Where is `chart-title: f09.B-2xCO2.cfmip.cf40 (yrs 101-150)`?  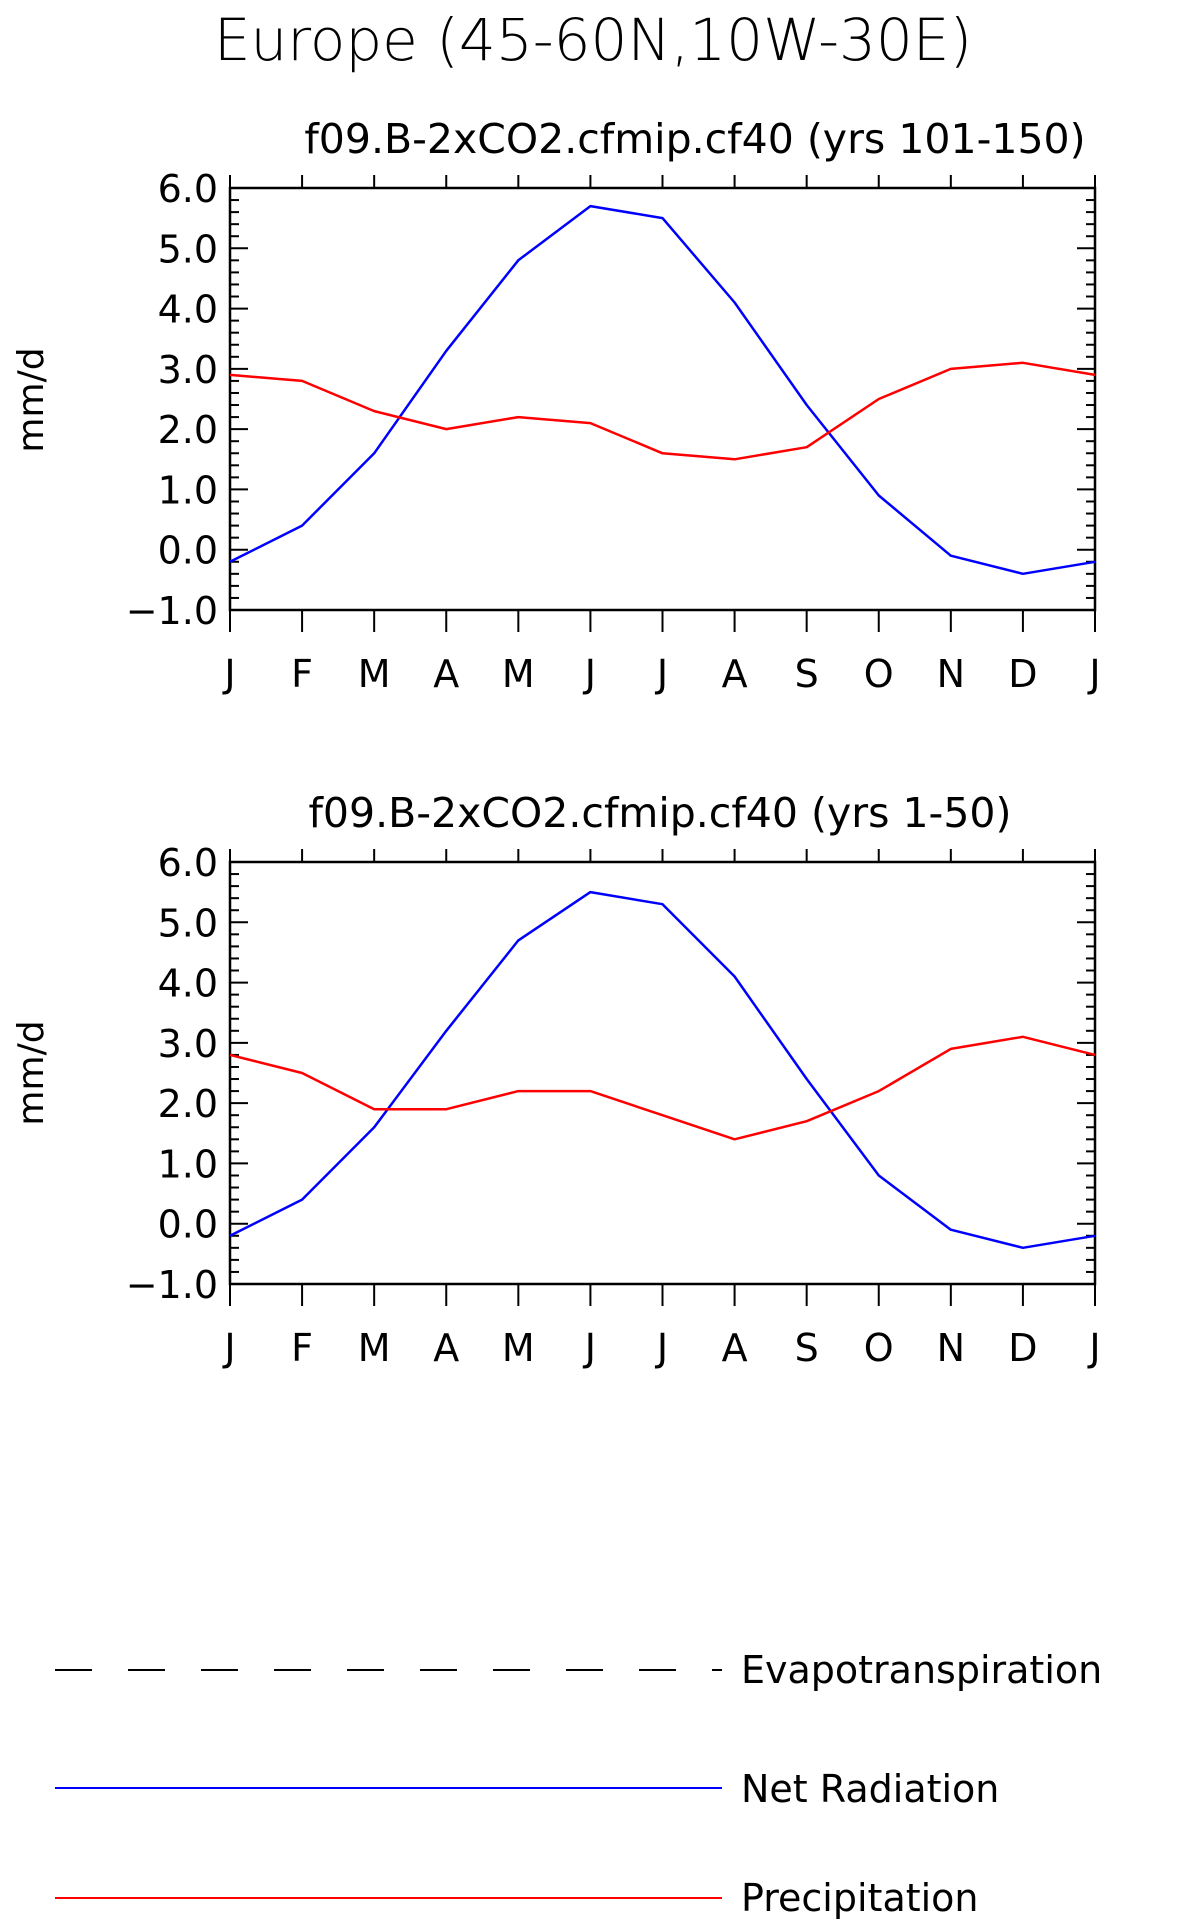
chart-title: f09.B-2xCO2.cfmip.cf40 (yrs 101-150) is located at coordinates (694, 139).